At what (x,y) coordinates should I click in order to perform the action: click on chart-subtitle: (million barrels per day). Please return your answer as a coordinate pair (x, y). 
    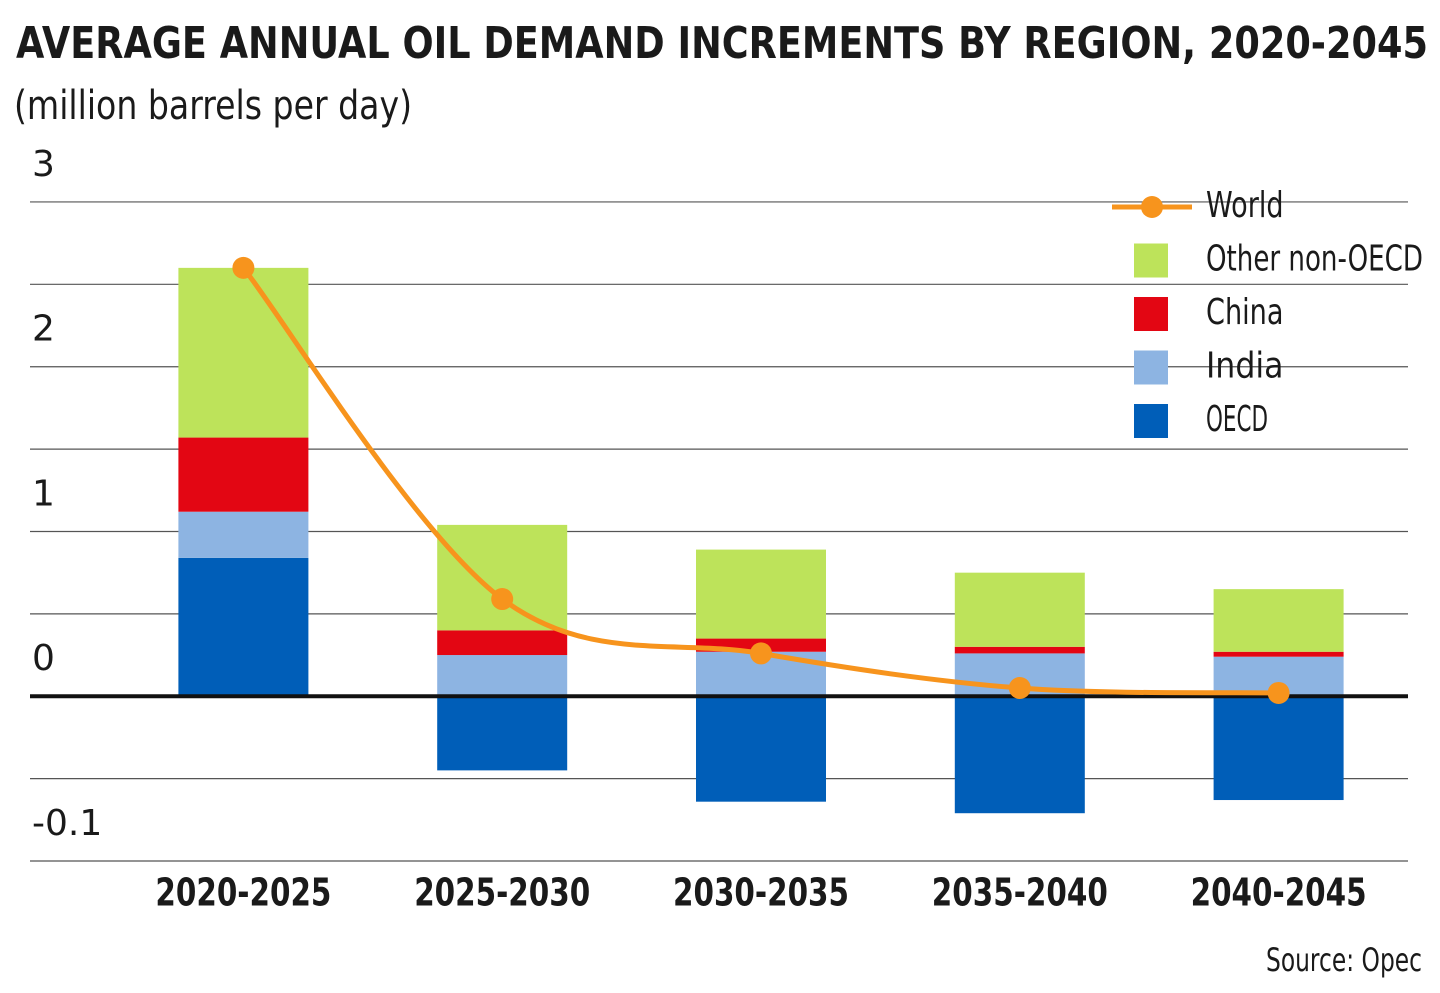
    Looking at the image, I should click on (213, 106).